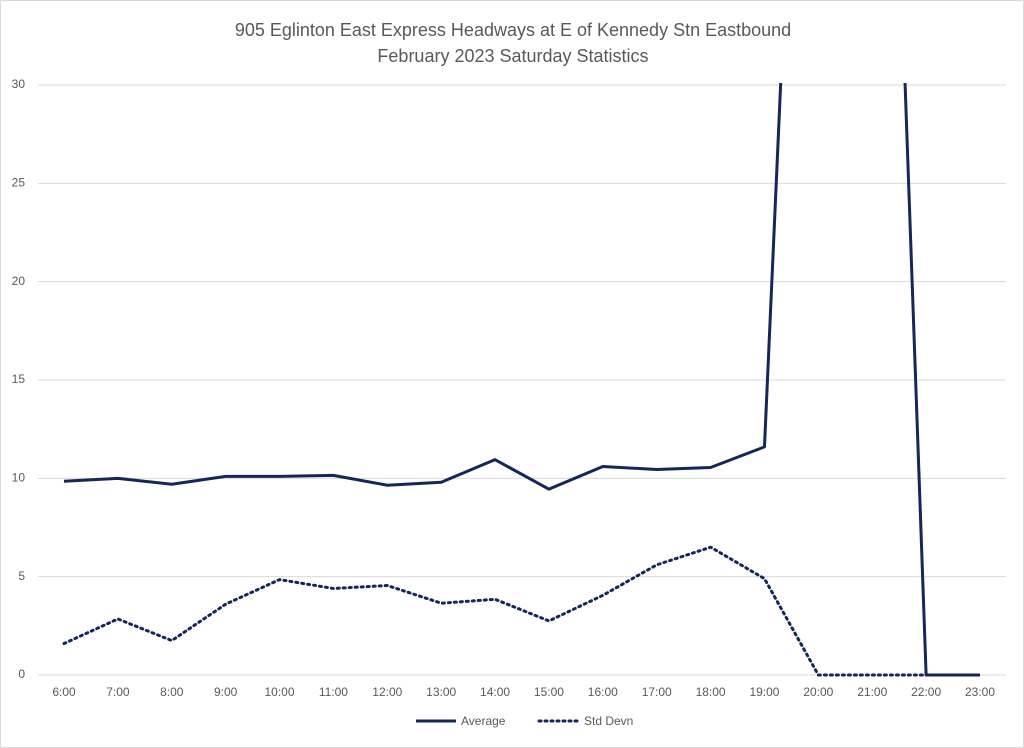  I want to click on x-tick-label: 9:00, so click(226, 692).